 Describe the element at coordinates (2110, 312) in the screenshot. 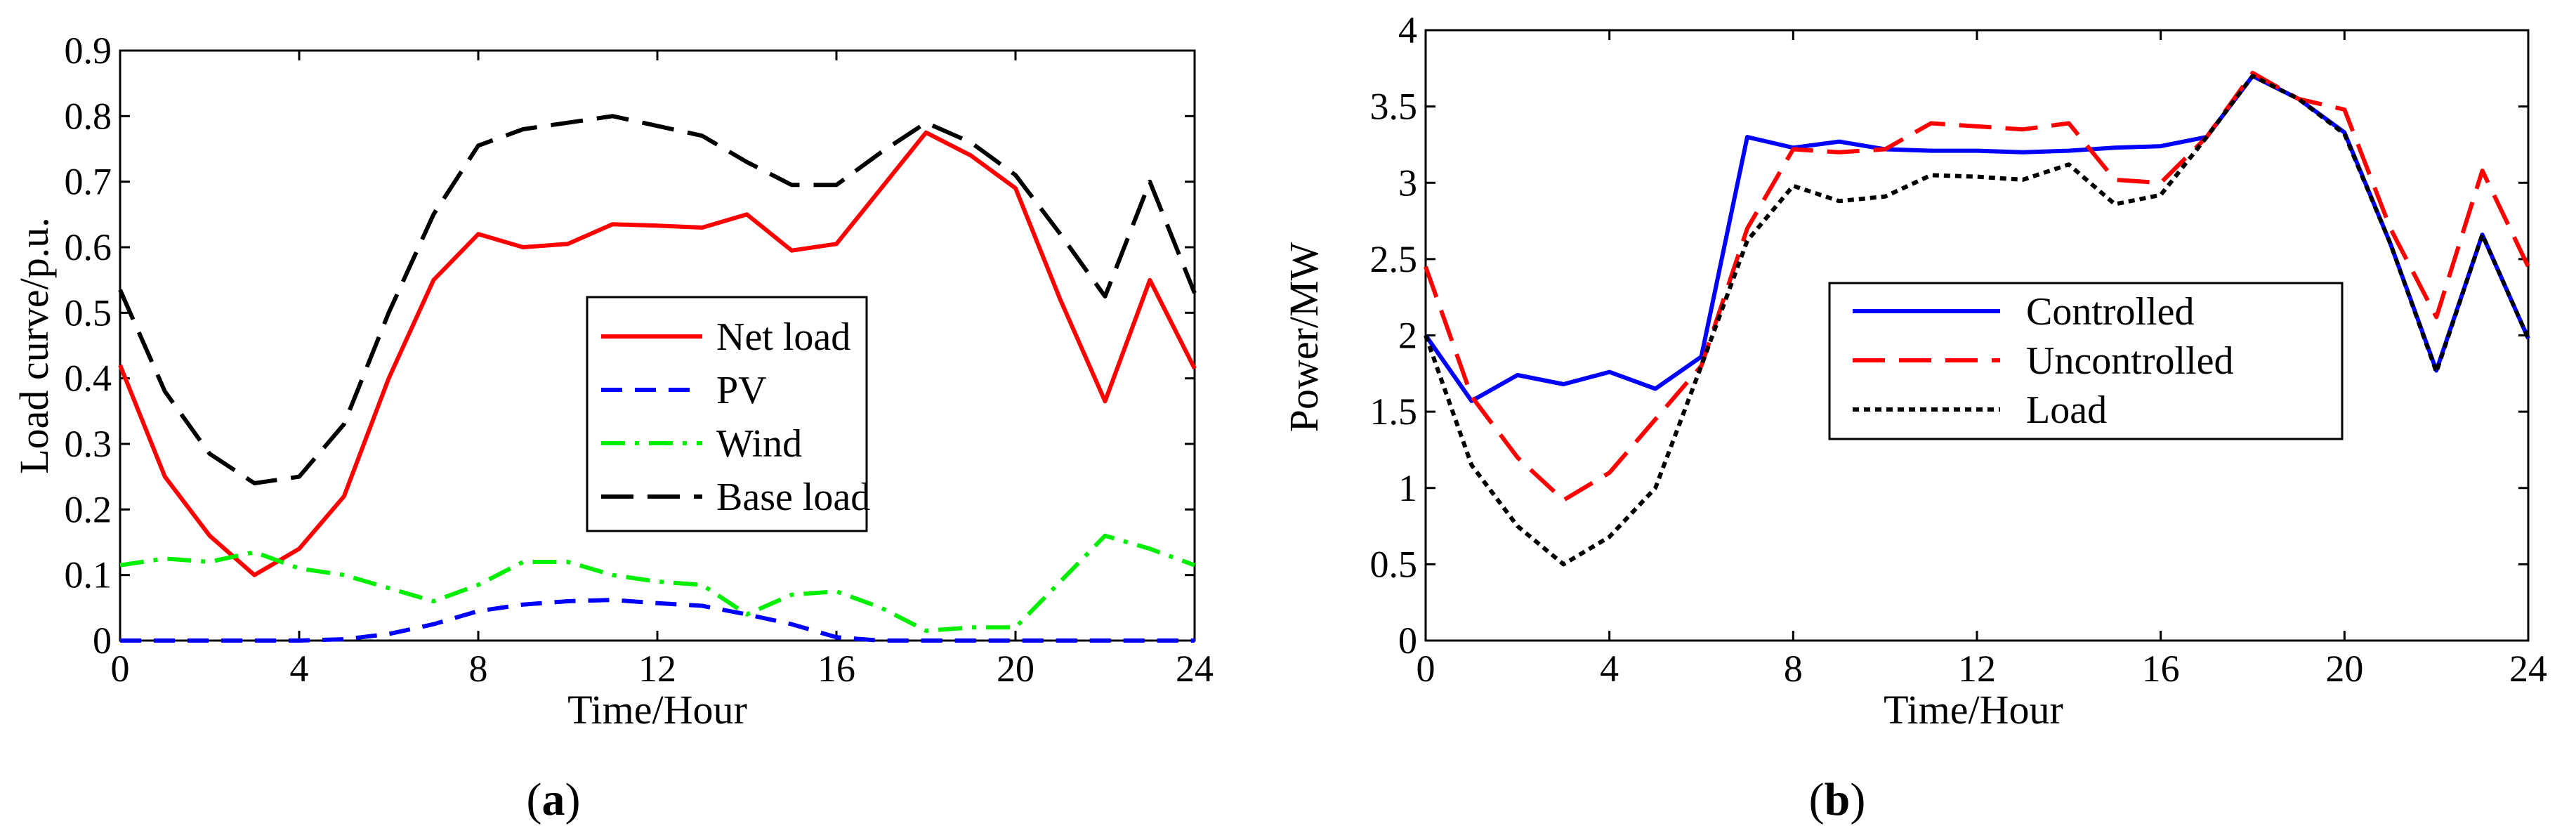

I see `b-legend-label-controlled: Controlled` at that location.